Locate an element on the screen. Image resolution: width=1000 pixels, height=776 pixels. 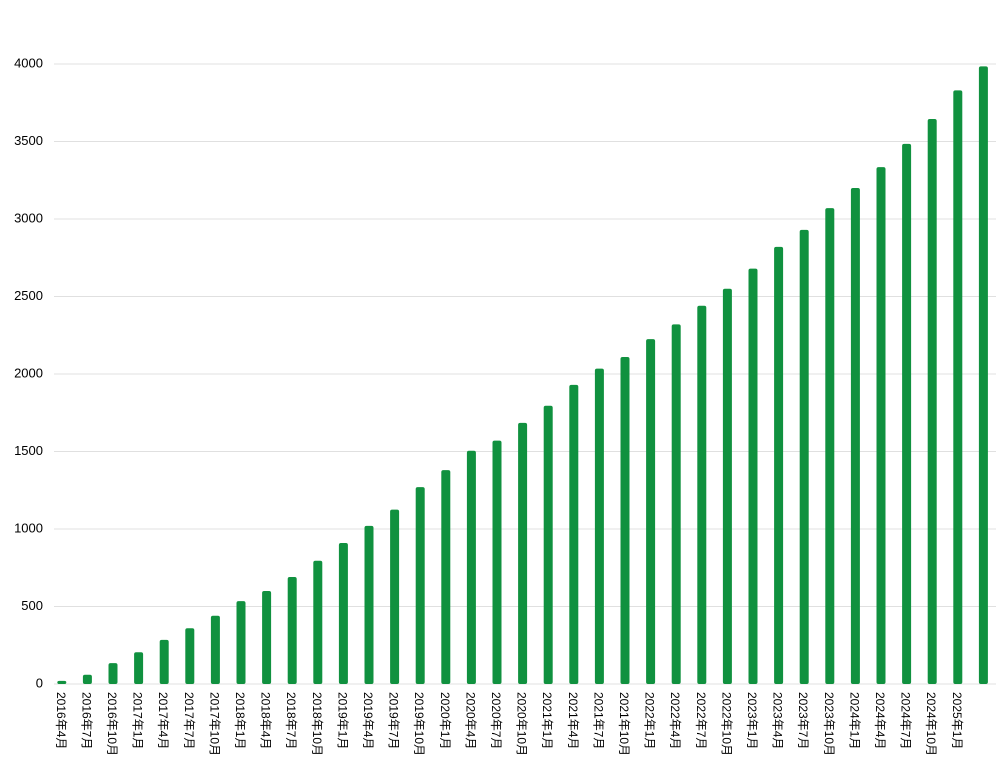
x-tick-label: 2017年10月 is located at coordinates (214, 724).